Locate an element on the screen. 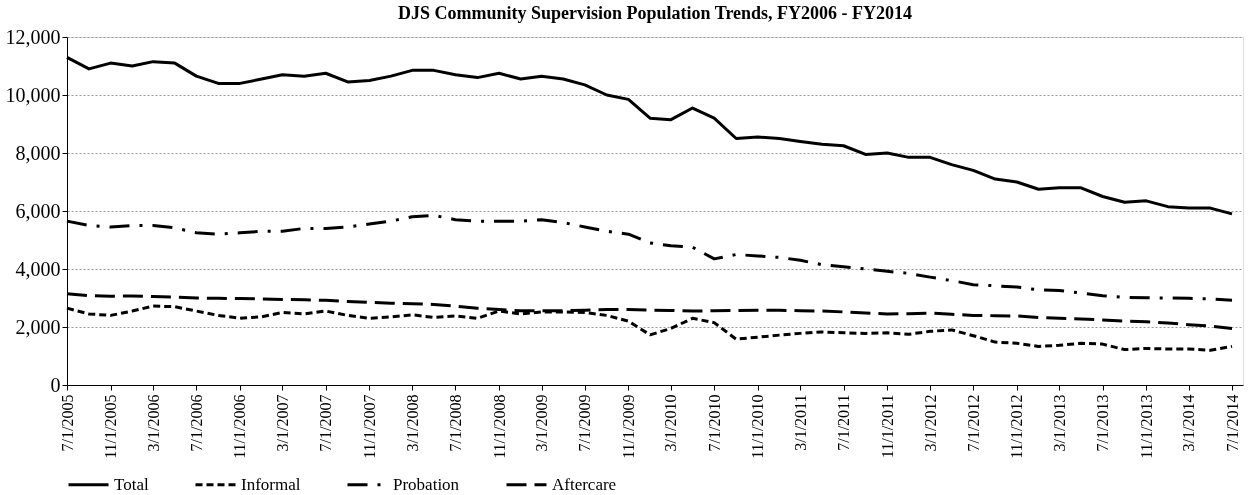  x-tick-label: 7/1/2009 is located at coordinates (585, 423).